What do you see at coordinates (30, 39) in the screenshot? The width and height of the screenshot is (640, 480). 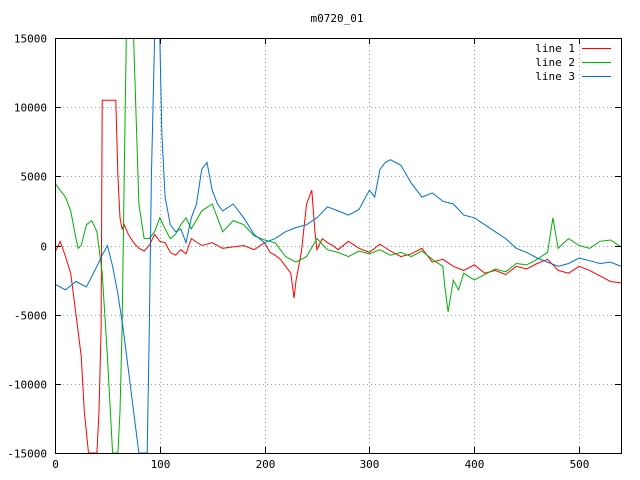 I see `y-tick-label: 15000` at bounding box center [30, 39].